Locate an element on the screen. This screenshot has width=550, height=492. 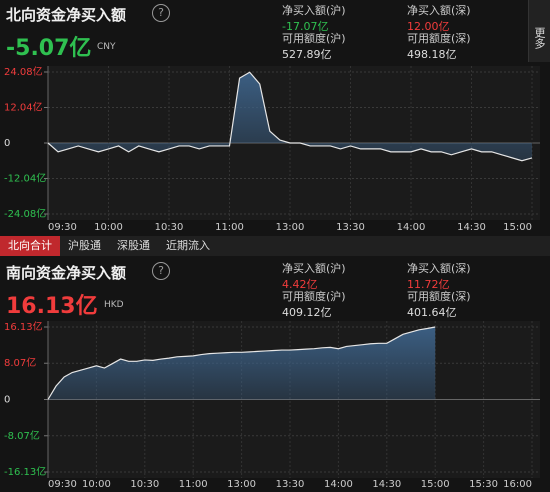
stat: 可用额度(深) 498.18亿 is located at coordinates (439, 46).